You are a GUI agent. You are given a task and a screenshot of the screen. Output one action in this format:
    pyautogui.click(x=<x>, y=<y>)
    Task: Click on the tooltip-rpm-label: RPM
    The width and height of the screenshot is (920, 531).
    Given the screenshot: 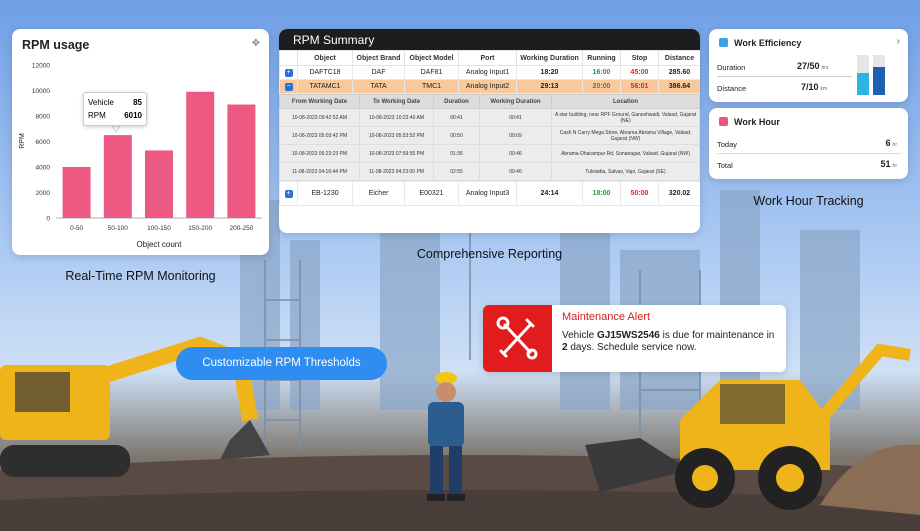 What is the action you would take?
    pyautogui.click(x=97, y=115)
    